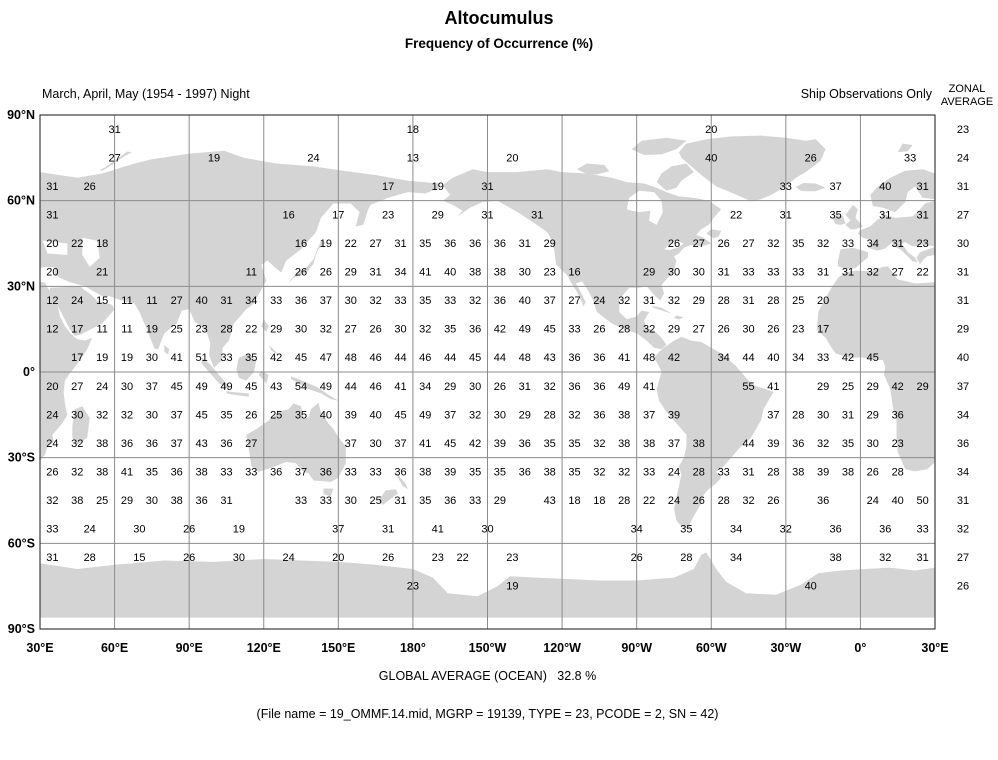 The width and height of the screenshot is (998, 760). Describe the element at coordinates (301, 387) in the screenshot. I see `grid-value: 54` at that location.